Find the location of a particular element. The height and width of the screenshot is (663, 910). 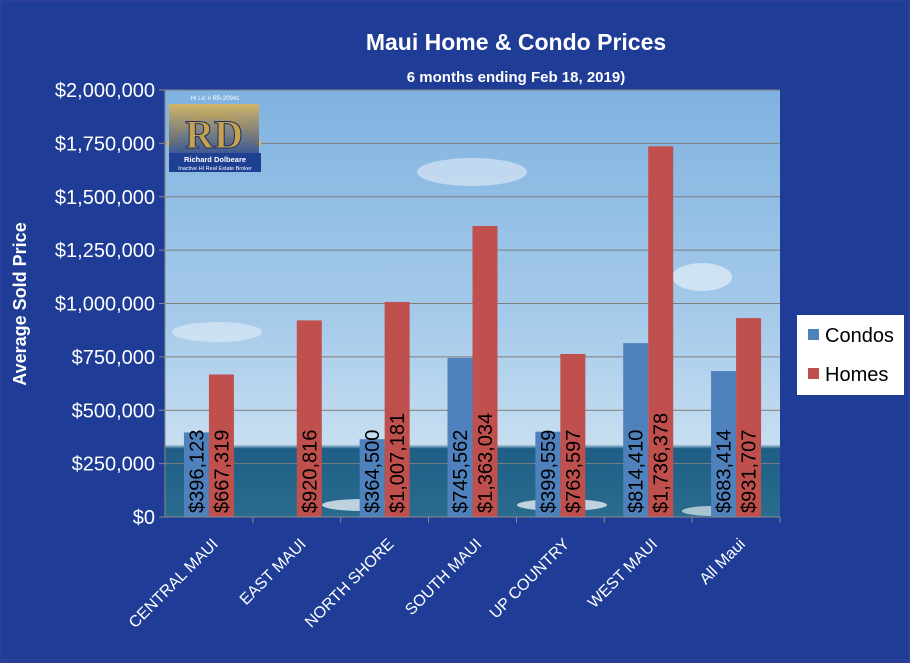

data-label-condos: $399,559 is located at coordinates (549, 471).